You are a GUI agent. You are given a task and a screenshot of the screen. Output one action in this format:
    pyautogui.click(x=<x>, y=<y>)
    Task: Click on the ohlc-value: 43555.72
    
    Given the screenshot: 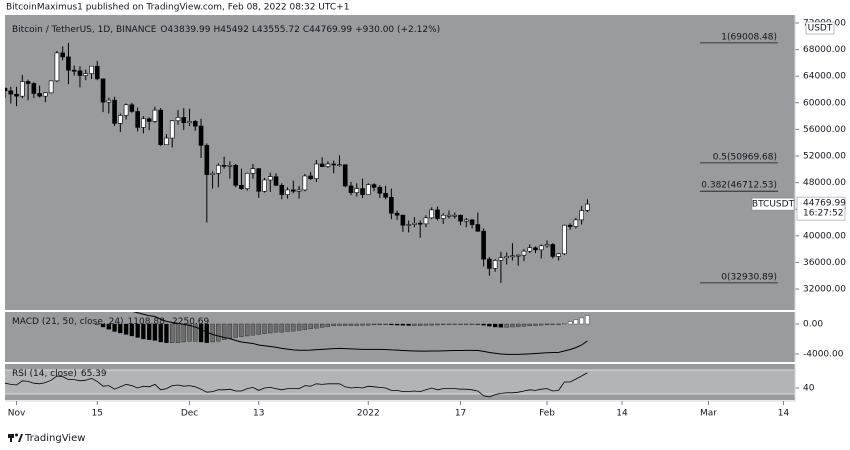 What is the action you would take?
    pyautogui.click(x=278, y=30)
    